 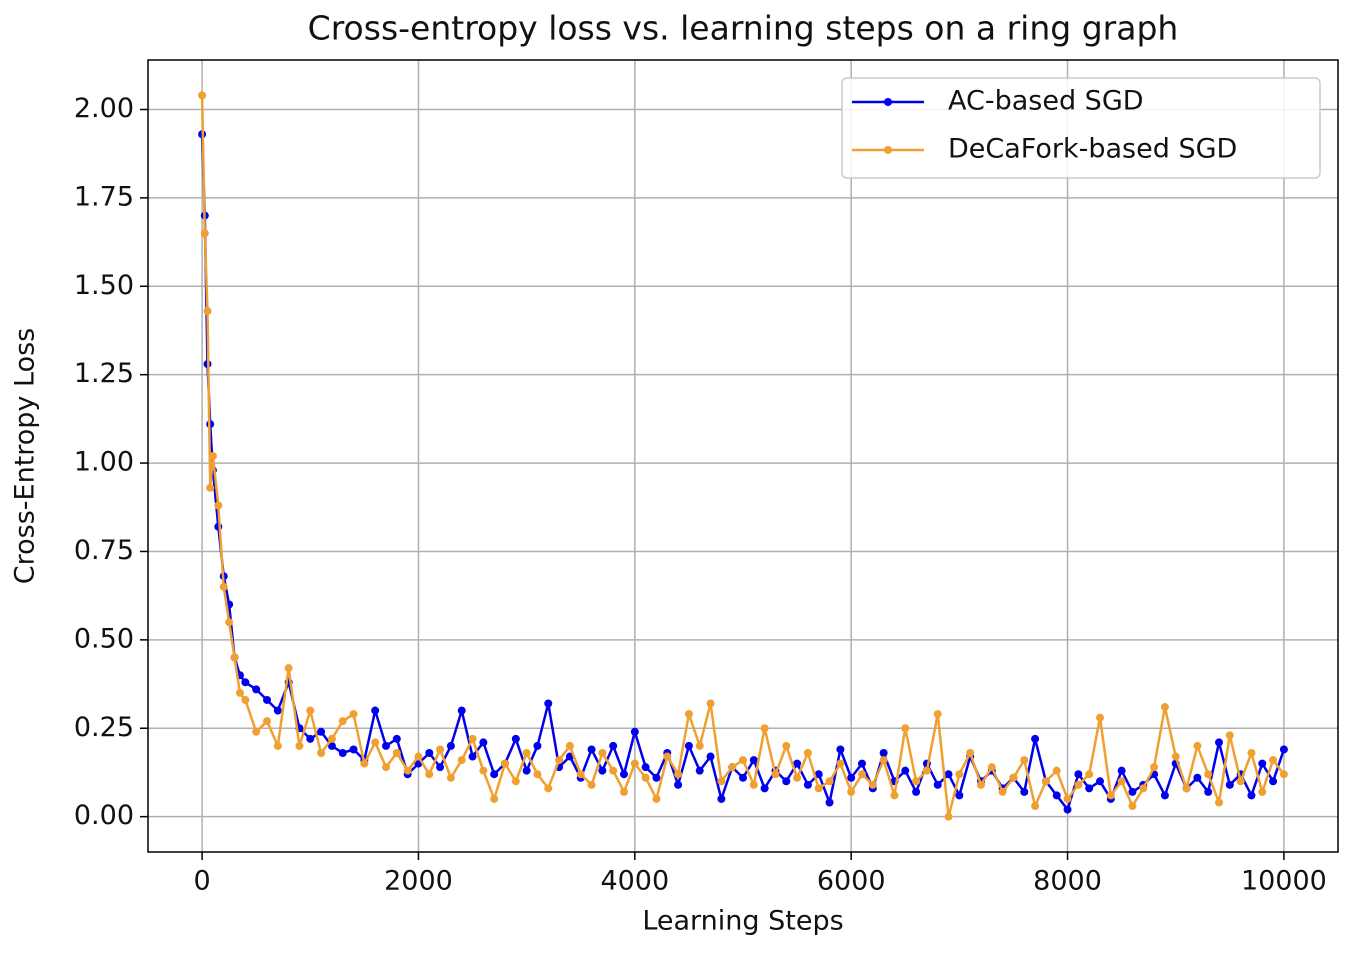 What do you see at coordinates (104, 196) in the screenshot?
I see `y-tick-label: 1.75` at bounding box center [104, 196].